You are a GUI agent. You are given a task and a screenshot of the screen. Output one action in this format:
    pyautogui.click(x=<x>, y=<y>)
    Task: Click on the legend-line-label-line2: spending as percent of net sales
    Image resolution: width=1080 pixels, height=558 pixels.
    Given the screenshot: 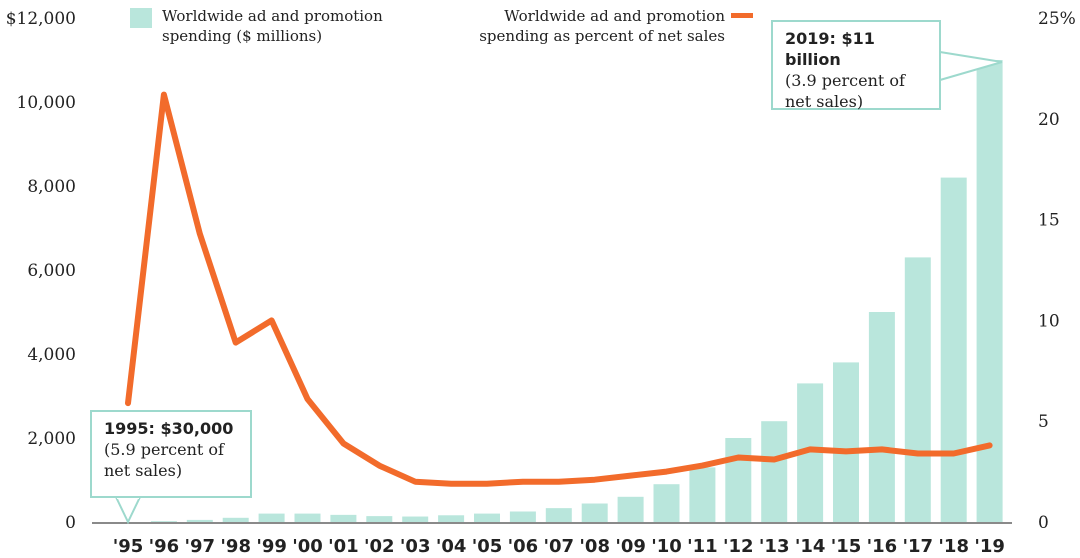 What is the action you would take?
    pyautogui.click(x=602, y=36)
    